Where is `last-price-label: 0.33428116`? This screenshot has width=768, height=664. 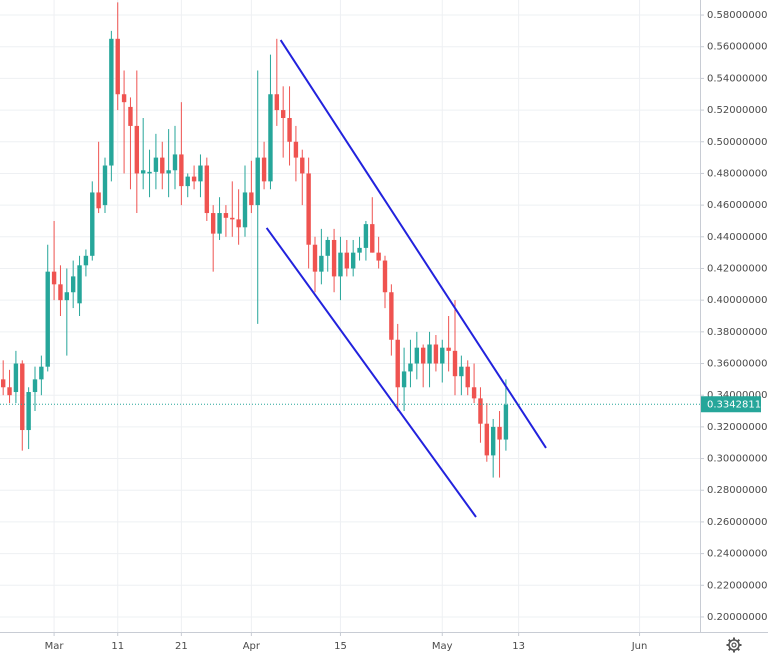 last-price-label: 0.33428116 is located at coordinates (737, 404).